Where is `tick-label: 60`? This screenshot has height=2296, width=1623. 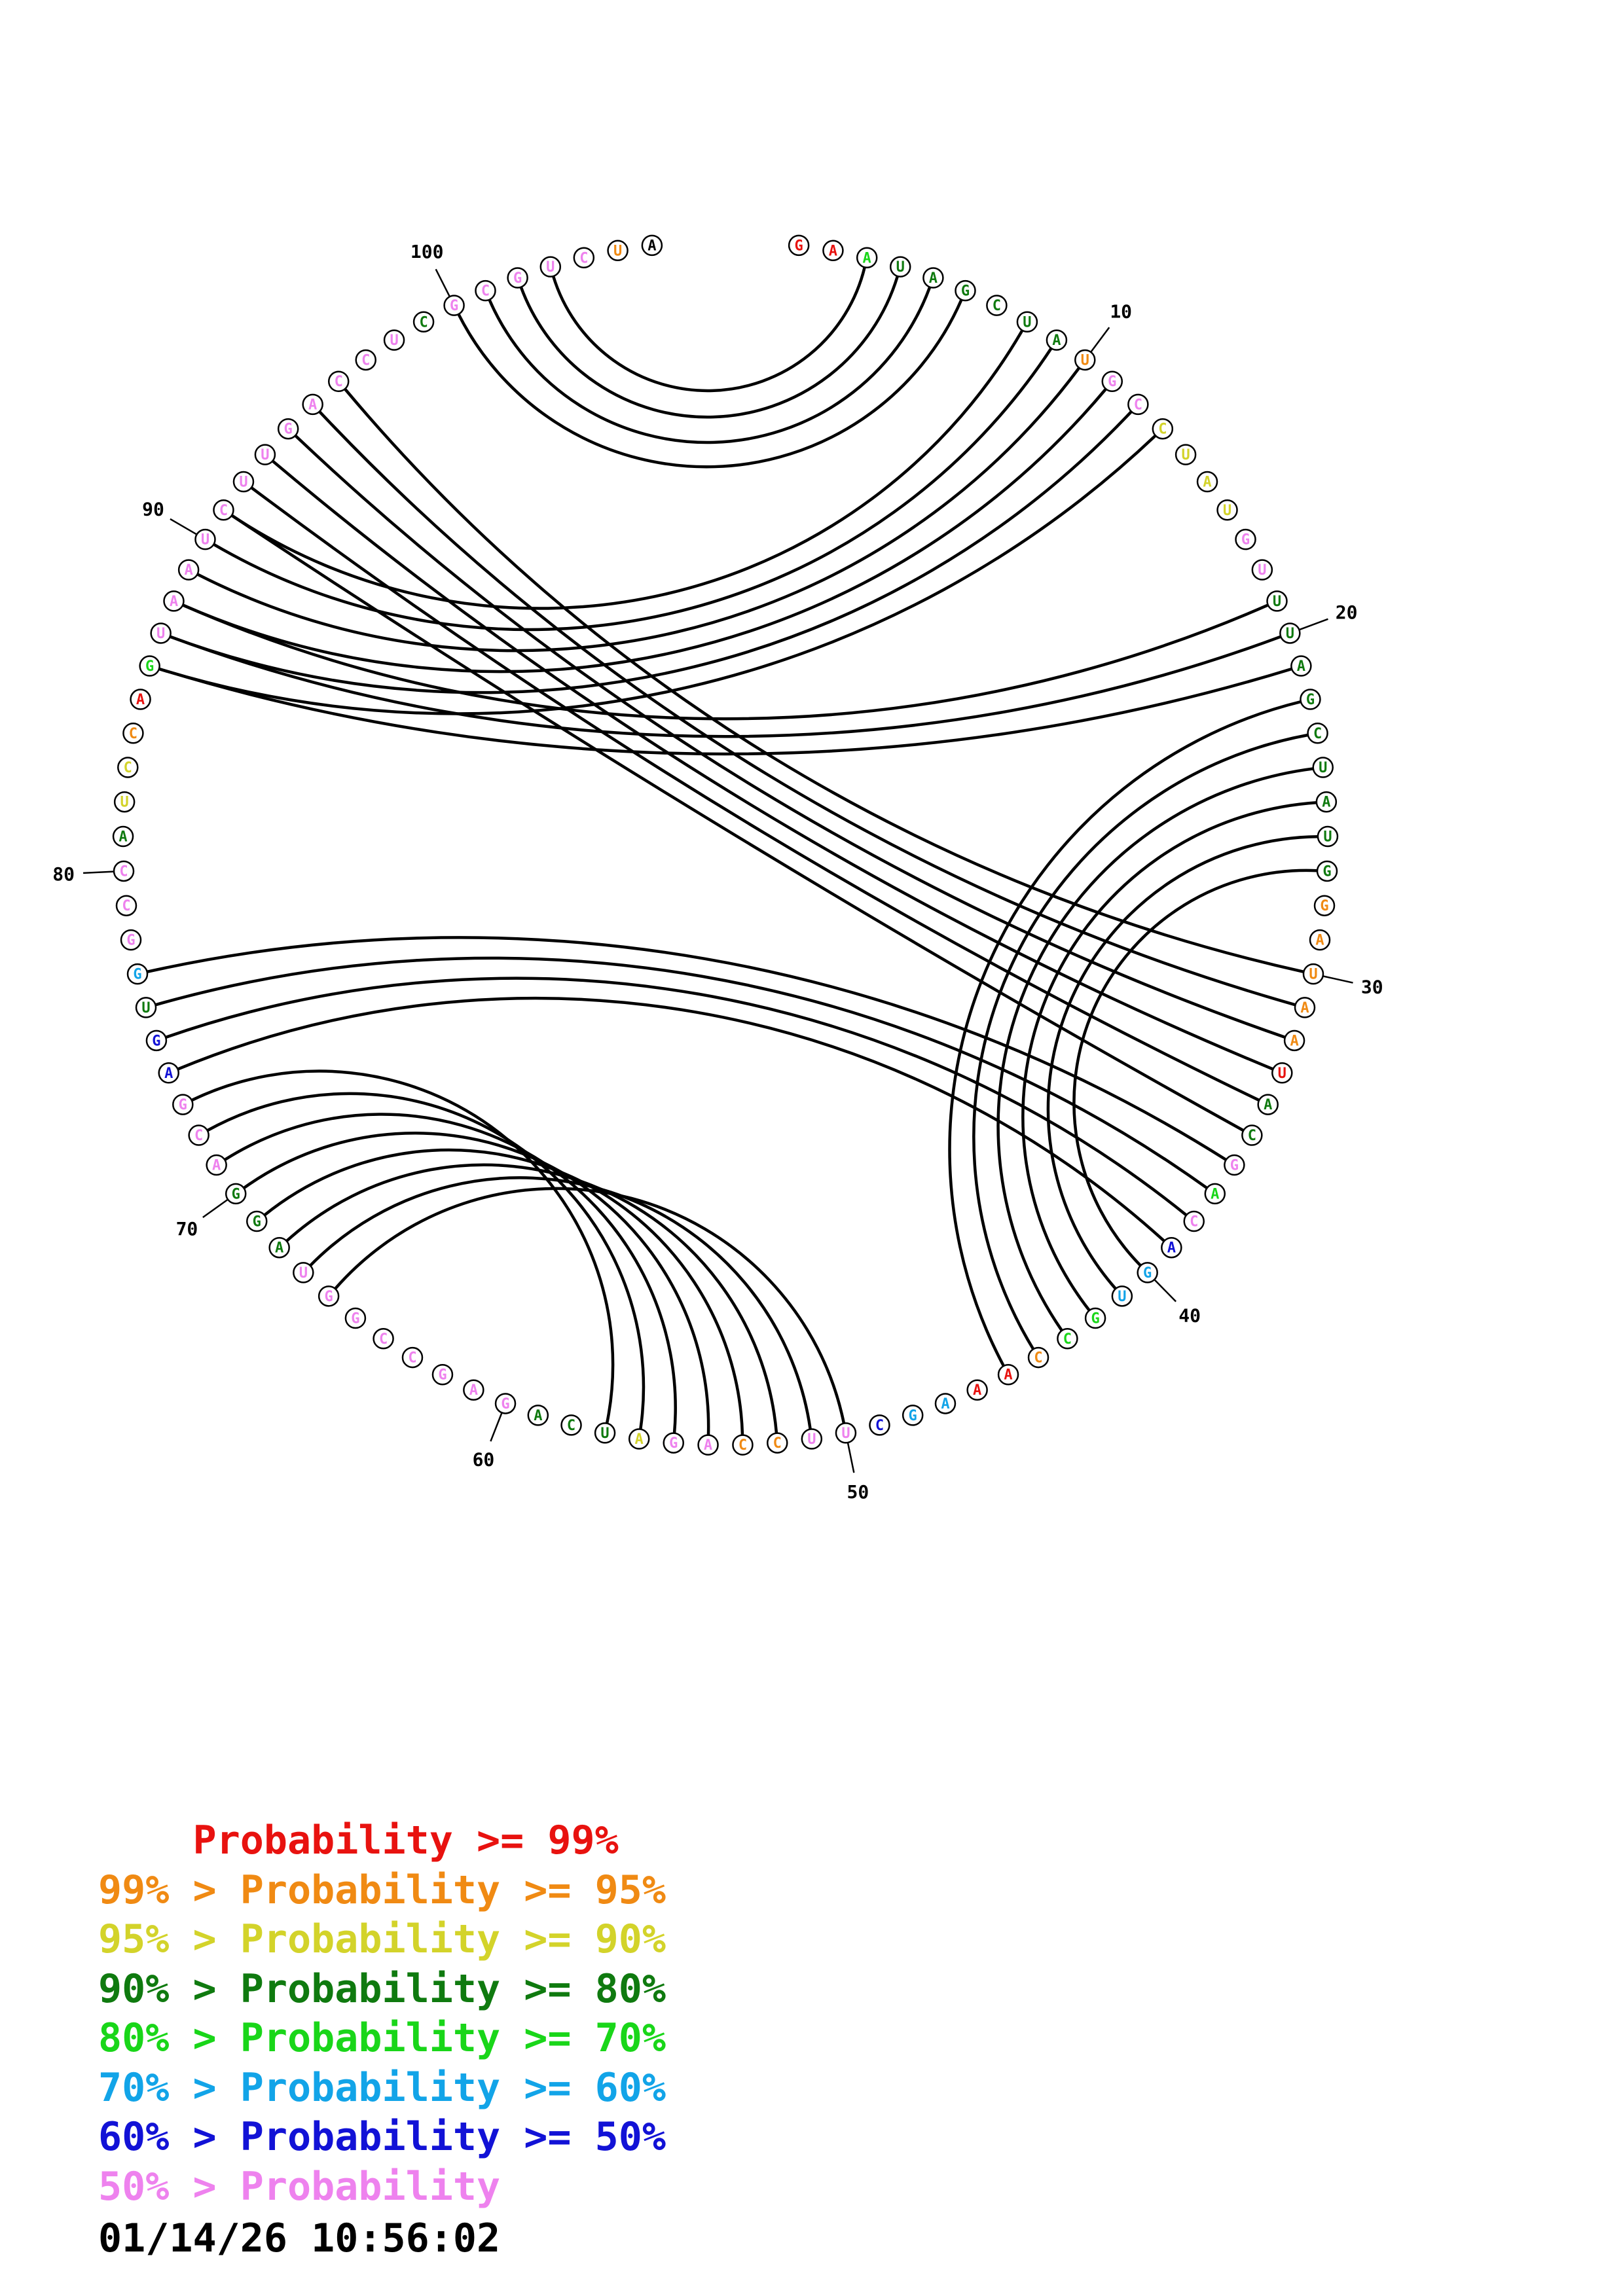
tick-label: 60 is located at coordinates (484, 1460).